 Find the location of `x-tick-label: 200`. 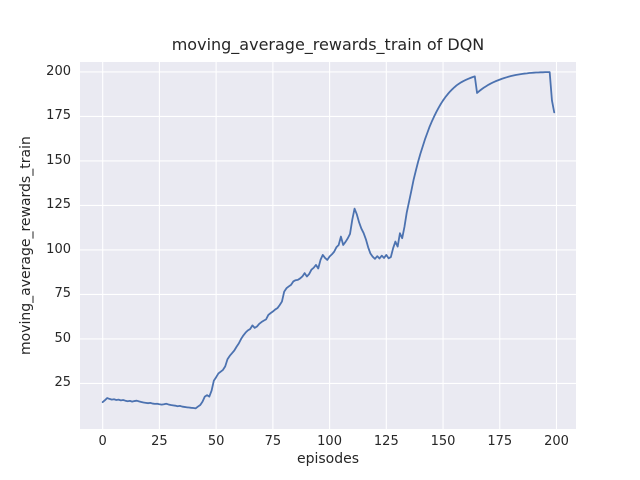

x-tick-label: 200 is located at coordinates (556, 441).